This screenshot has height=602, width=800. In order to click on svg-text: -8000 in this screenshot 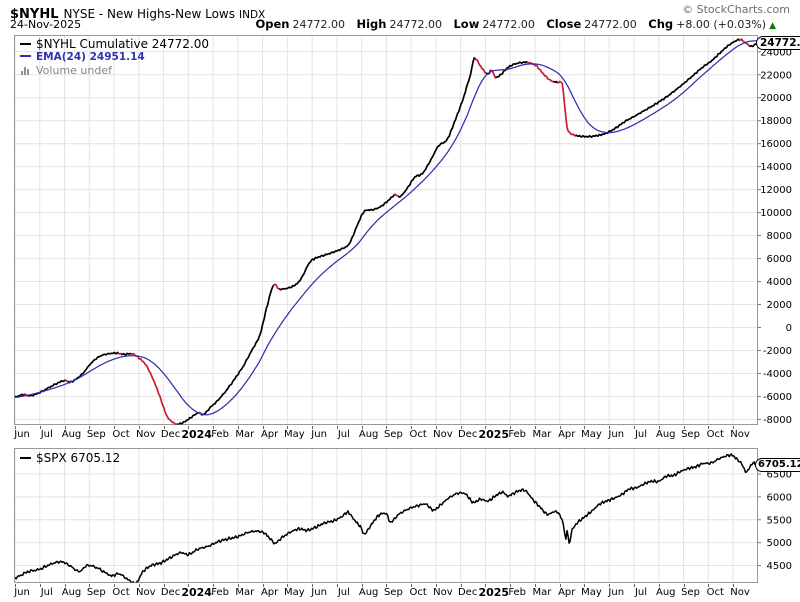, I will do `click(777, 420)`.